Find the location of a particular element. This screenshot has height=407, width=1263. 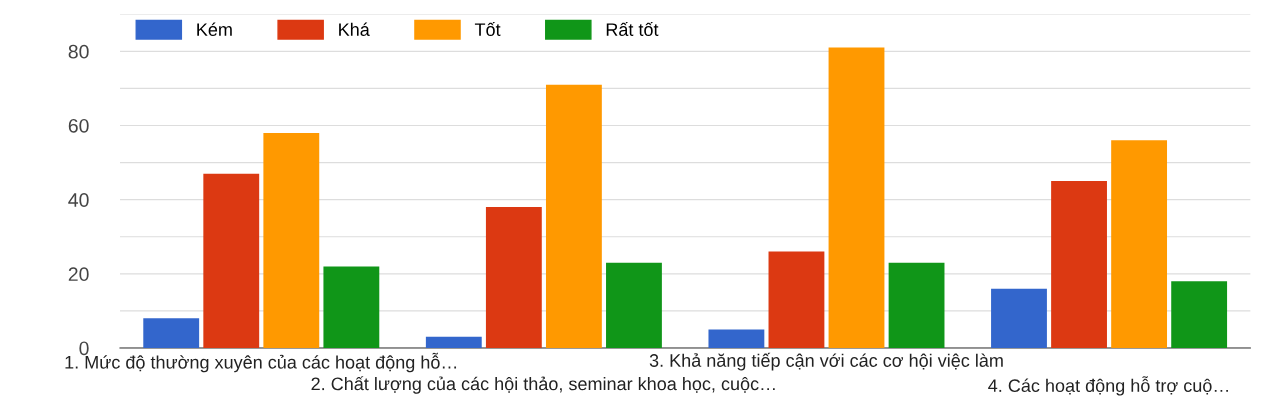

y-tick-label: 80 is located at coordinates (78, 51).